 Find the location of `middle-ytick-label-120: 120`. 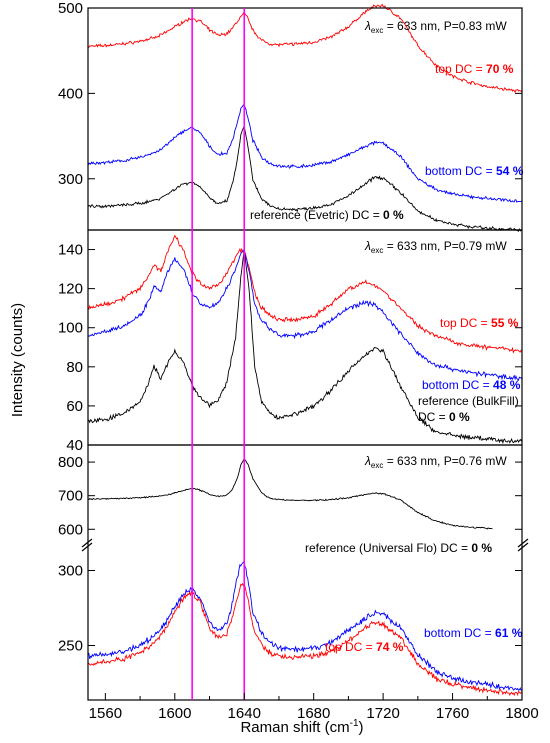

middle-ytick-label-120: 120 is located at coordinates (70, 289).